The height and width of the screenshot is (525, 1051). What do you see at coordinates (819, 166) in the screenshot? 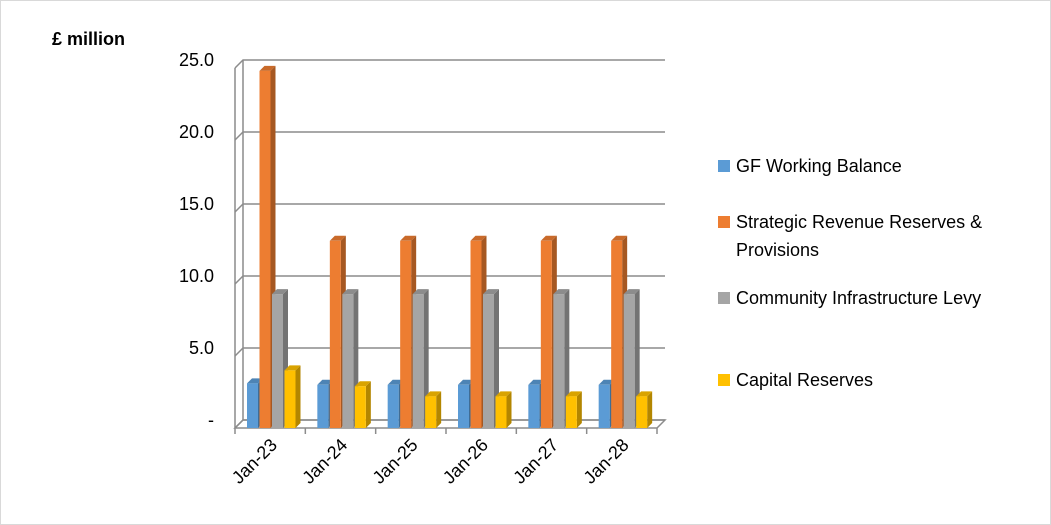
I see `legend-label: GF Working Balance` at bounding box center [819, 166].